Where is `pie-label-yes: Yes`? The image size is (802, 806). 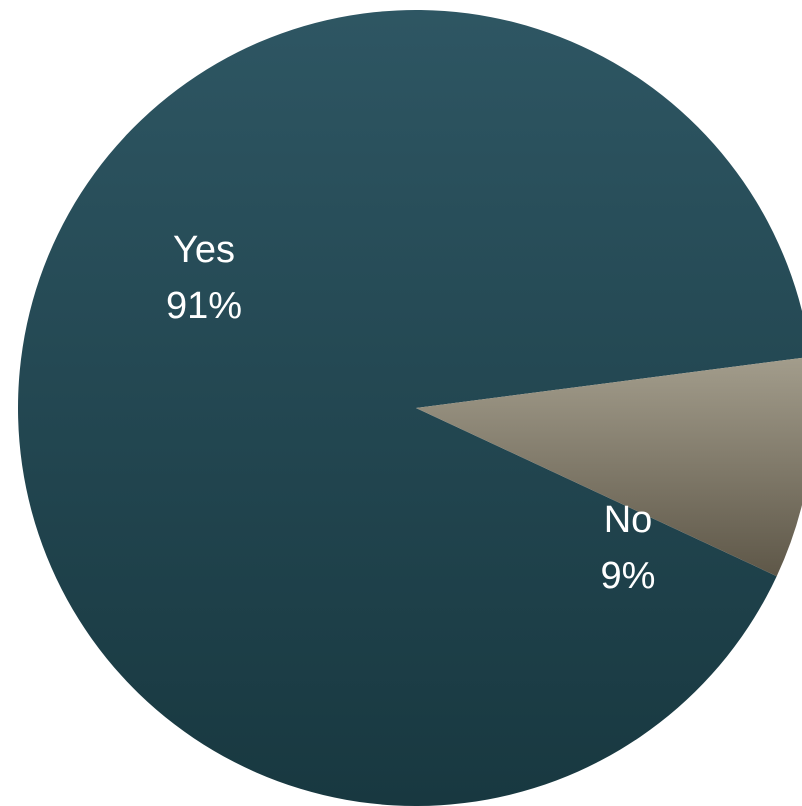 pie-label-yes: Yes is located at coordinates (204, 250).